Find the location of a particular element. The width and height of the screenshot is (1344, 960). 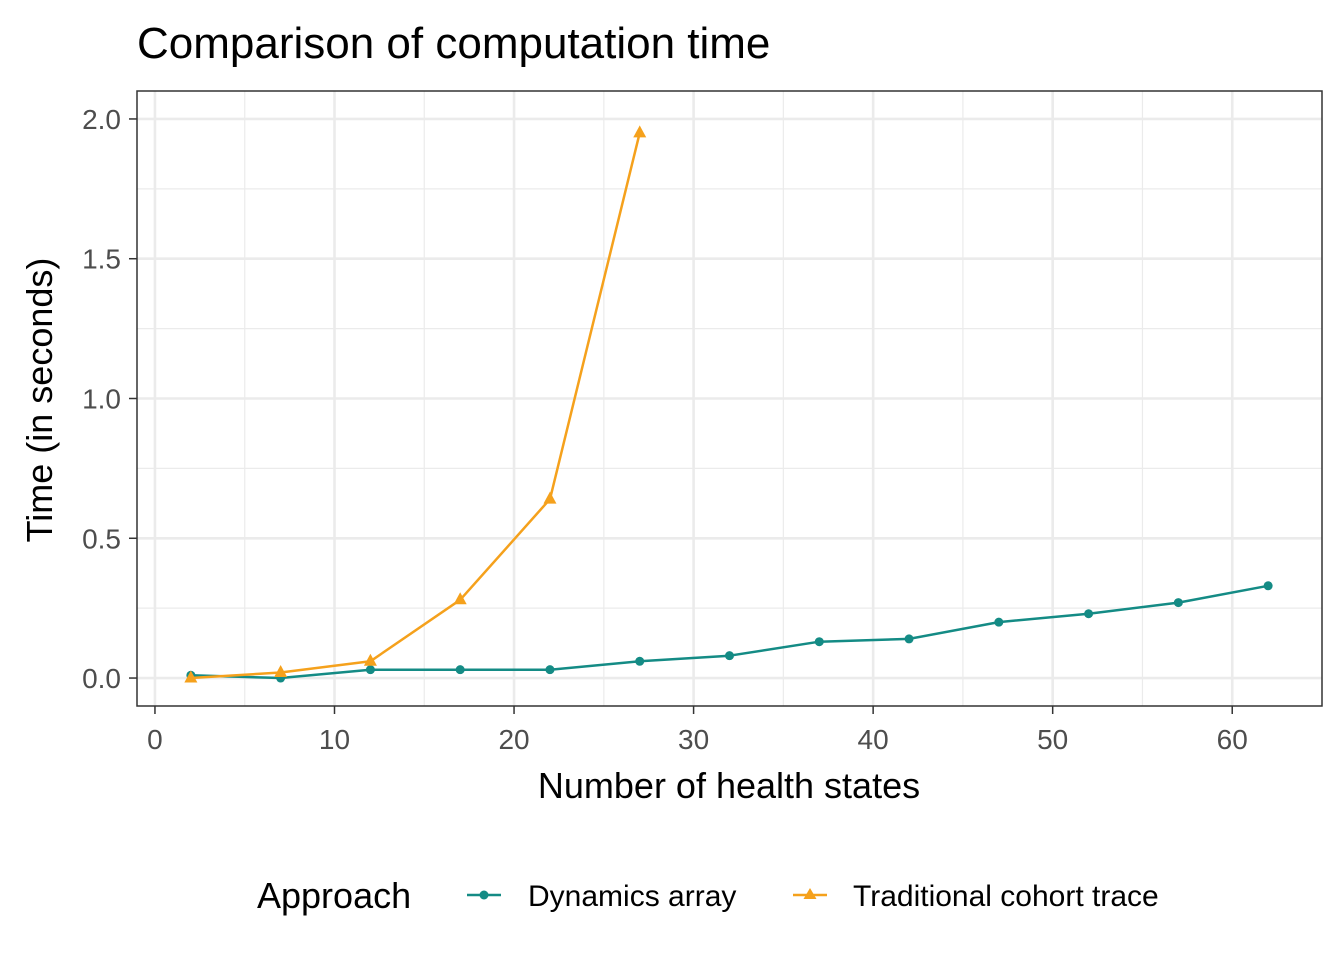

legend-item-traditional-cohort-trace: Traditional cohort trace is located at coordinates (976, 896).